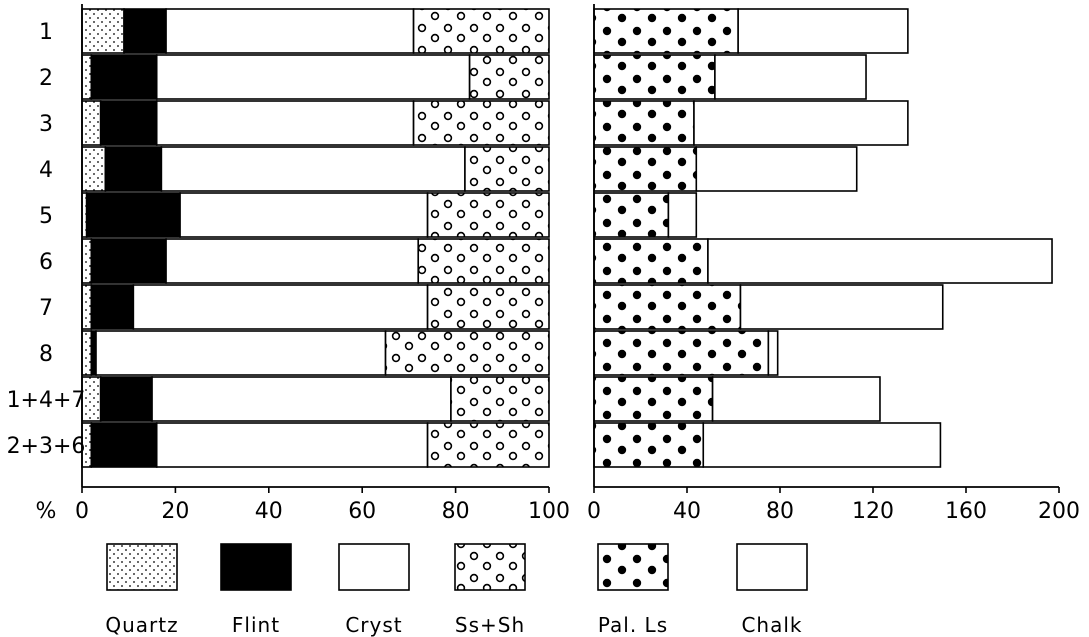 The height and width of the screenshot is (637, 1089). What do you see at coordinates (175, 511) in the screenshot?
I see `x-tick-label-left: 20` at bounding box center [175, 511].